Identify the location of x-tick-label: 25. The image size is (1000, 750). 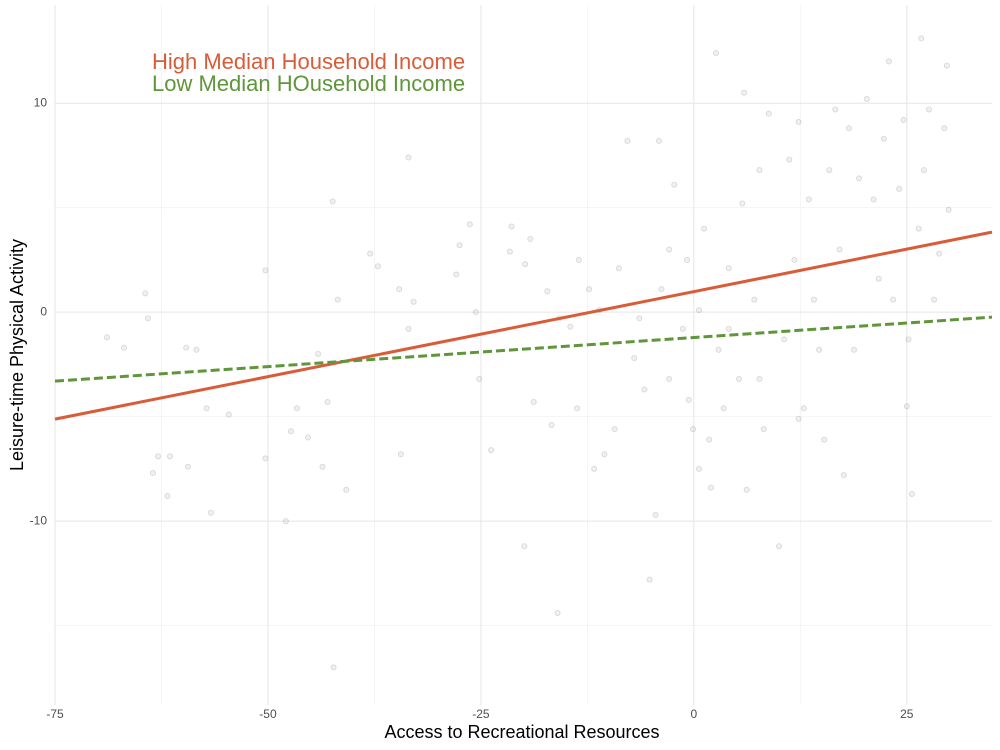
(907, 714).